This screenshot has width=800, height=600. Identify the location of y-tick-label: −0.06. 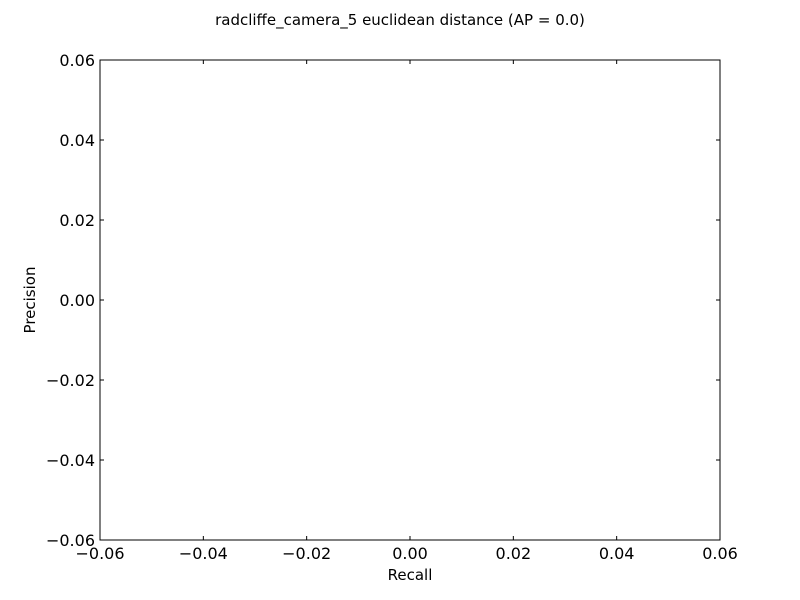
(70, 540).